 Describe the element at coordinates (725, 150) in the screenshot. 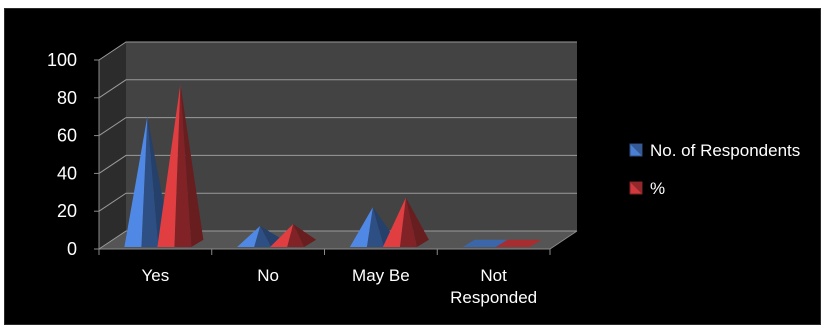

I see `legend-label: No. of Respondents` at that location.